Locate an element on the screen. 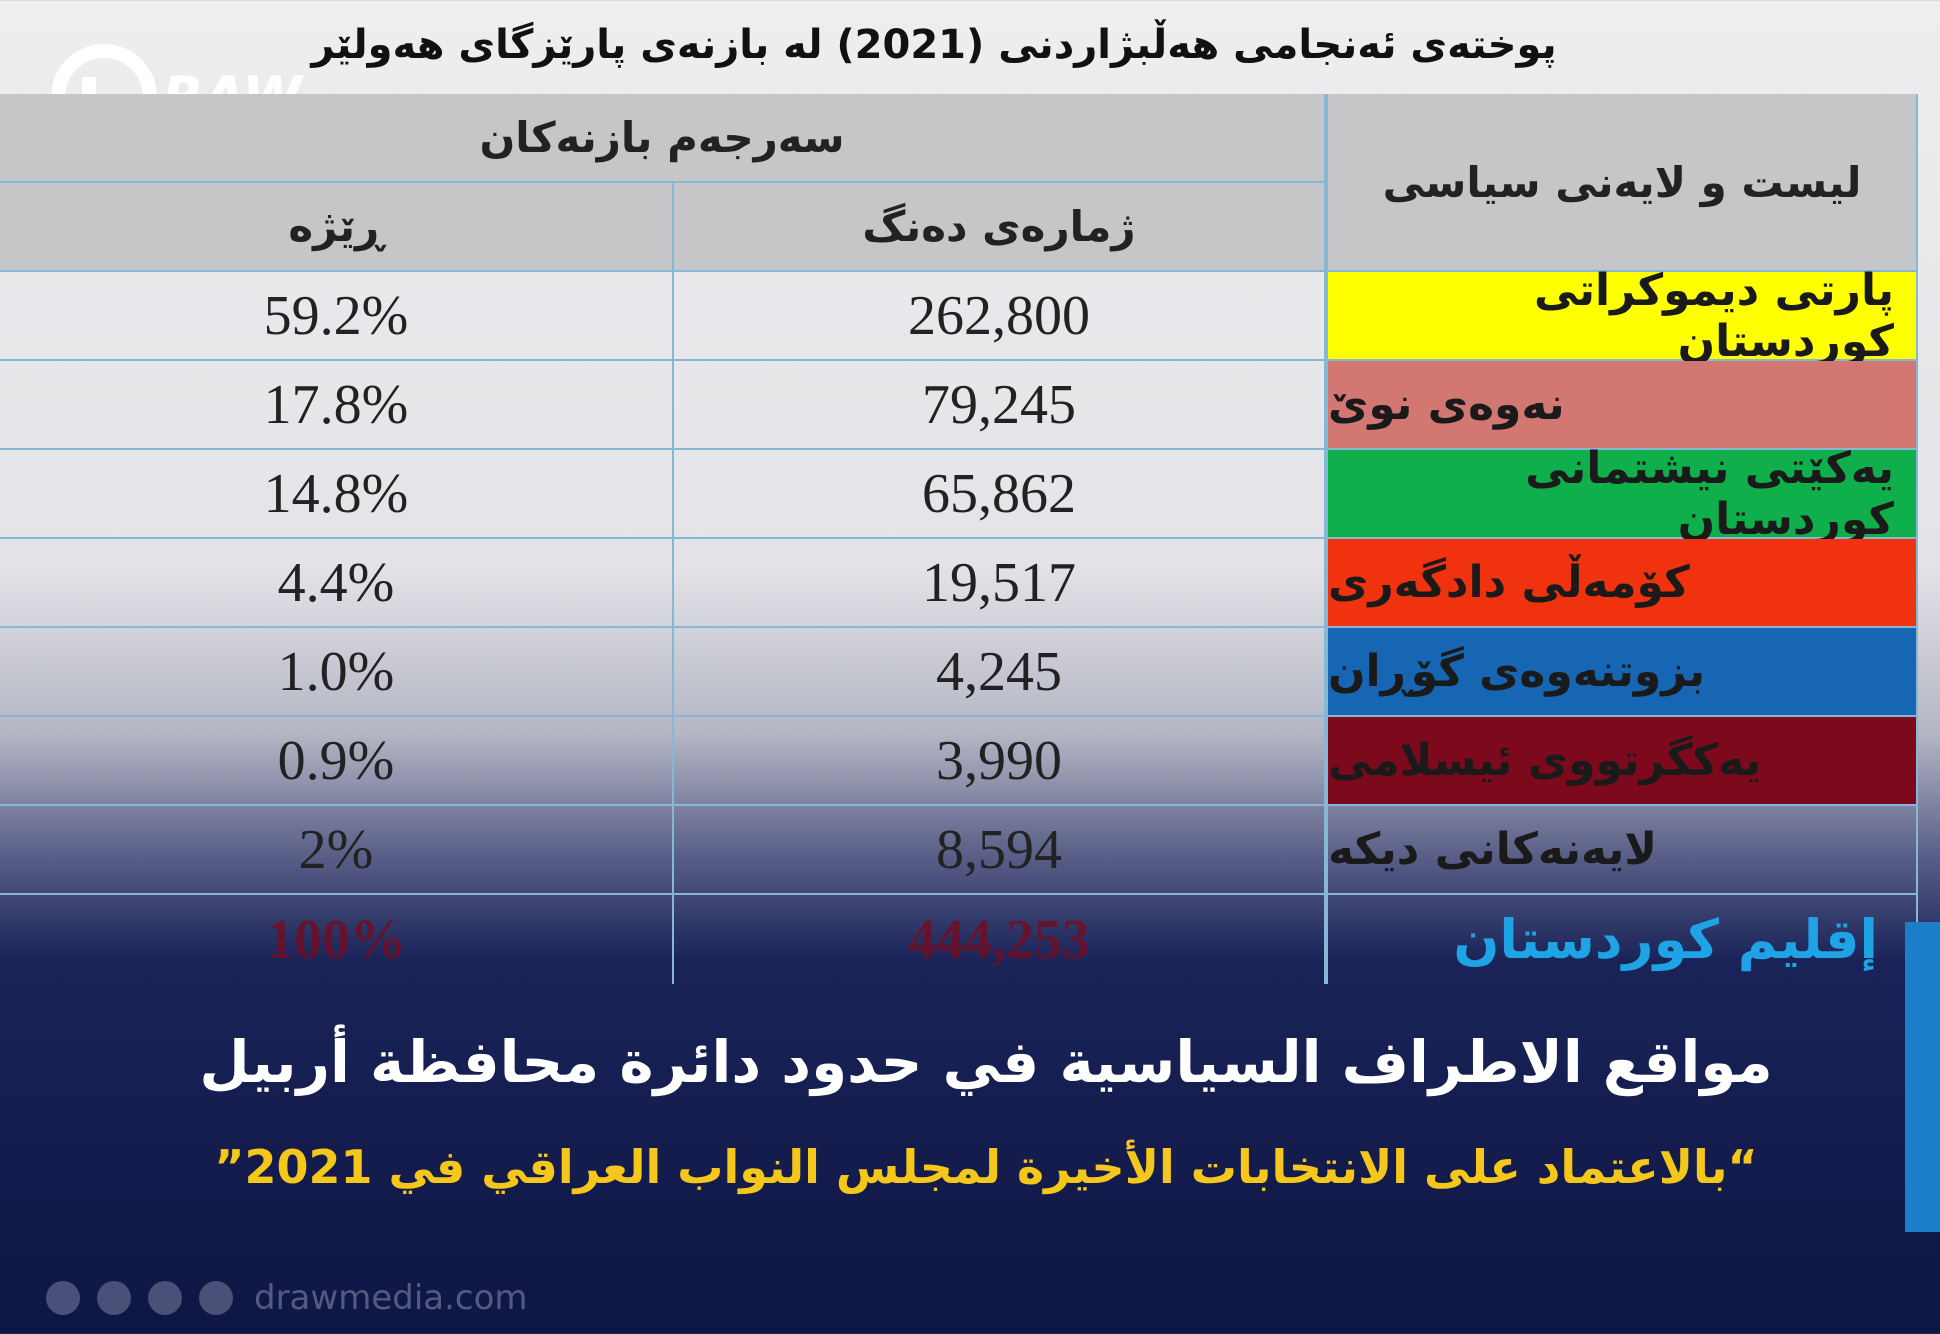 This screenshot has height=1334, width=1940. votes-cell: 79,245 is located at coordinates (1000, 405).